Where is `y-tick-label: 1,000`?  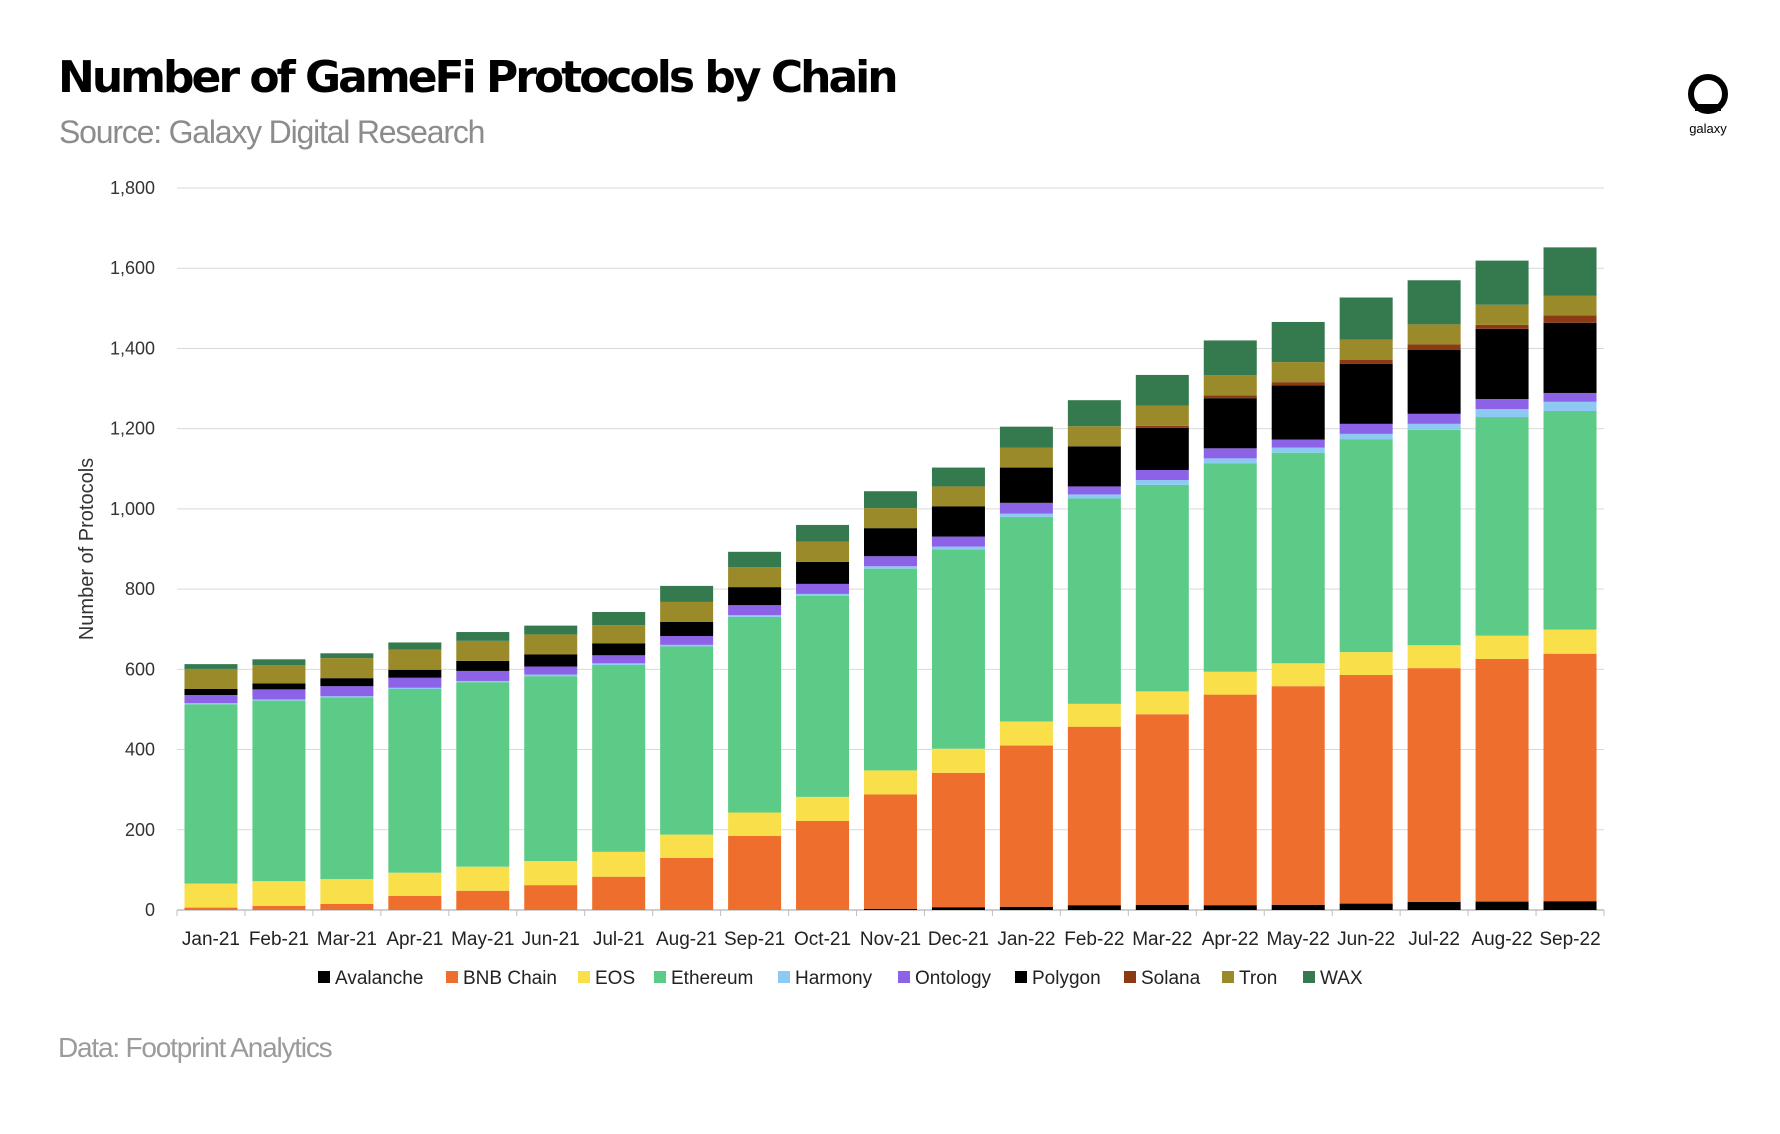 y-tick-label: 1,000 is located at coordinates (132, 509).